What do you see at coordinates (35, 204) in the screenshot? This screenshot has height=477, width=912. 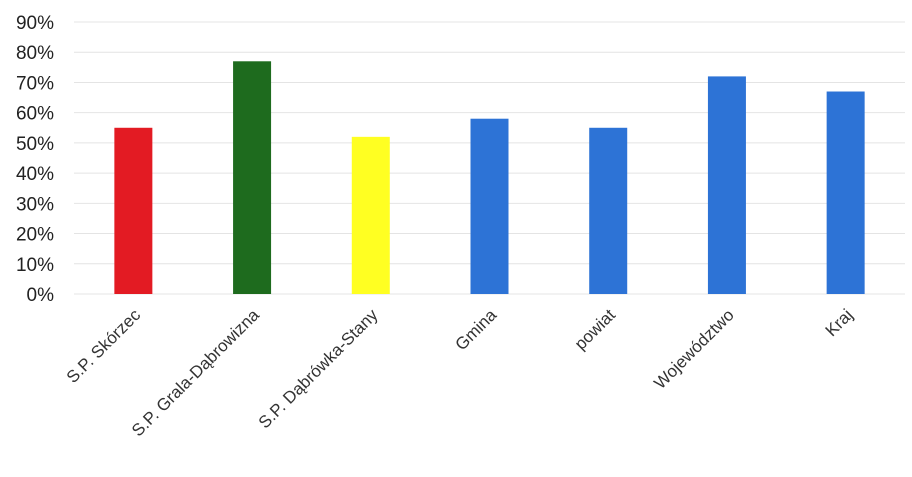 I see `y-tick-label: 30%` at bounding box center [35, 204].